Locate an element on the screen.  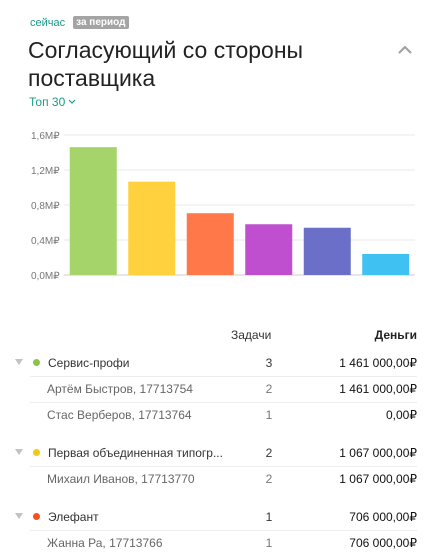
group-tasks: 1 is located at coordinates (269, 517).